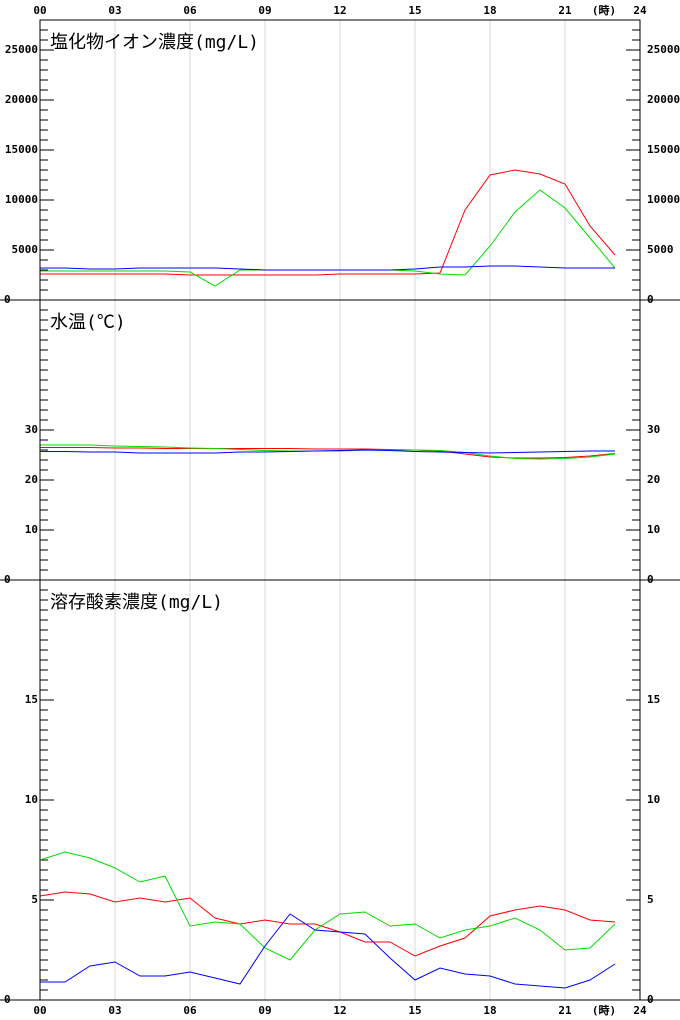  What do you see at coordinates (88, 322) in the screenshot?
I see `panel-title: 水温(℃)` at bounding box center [88, 322].